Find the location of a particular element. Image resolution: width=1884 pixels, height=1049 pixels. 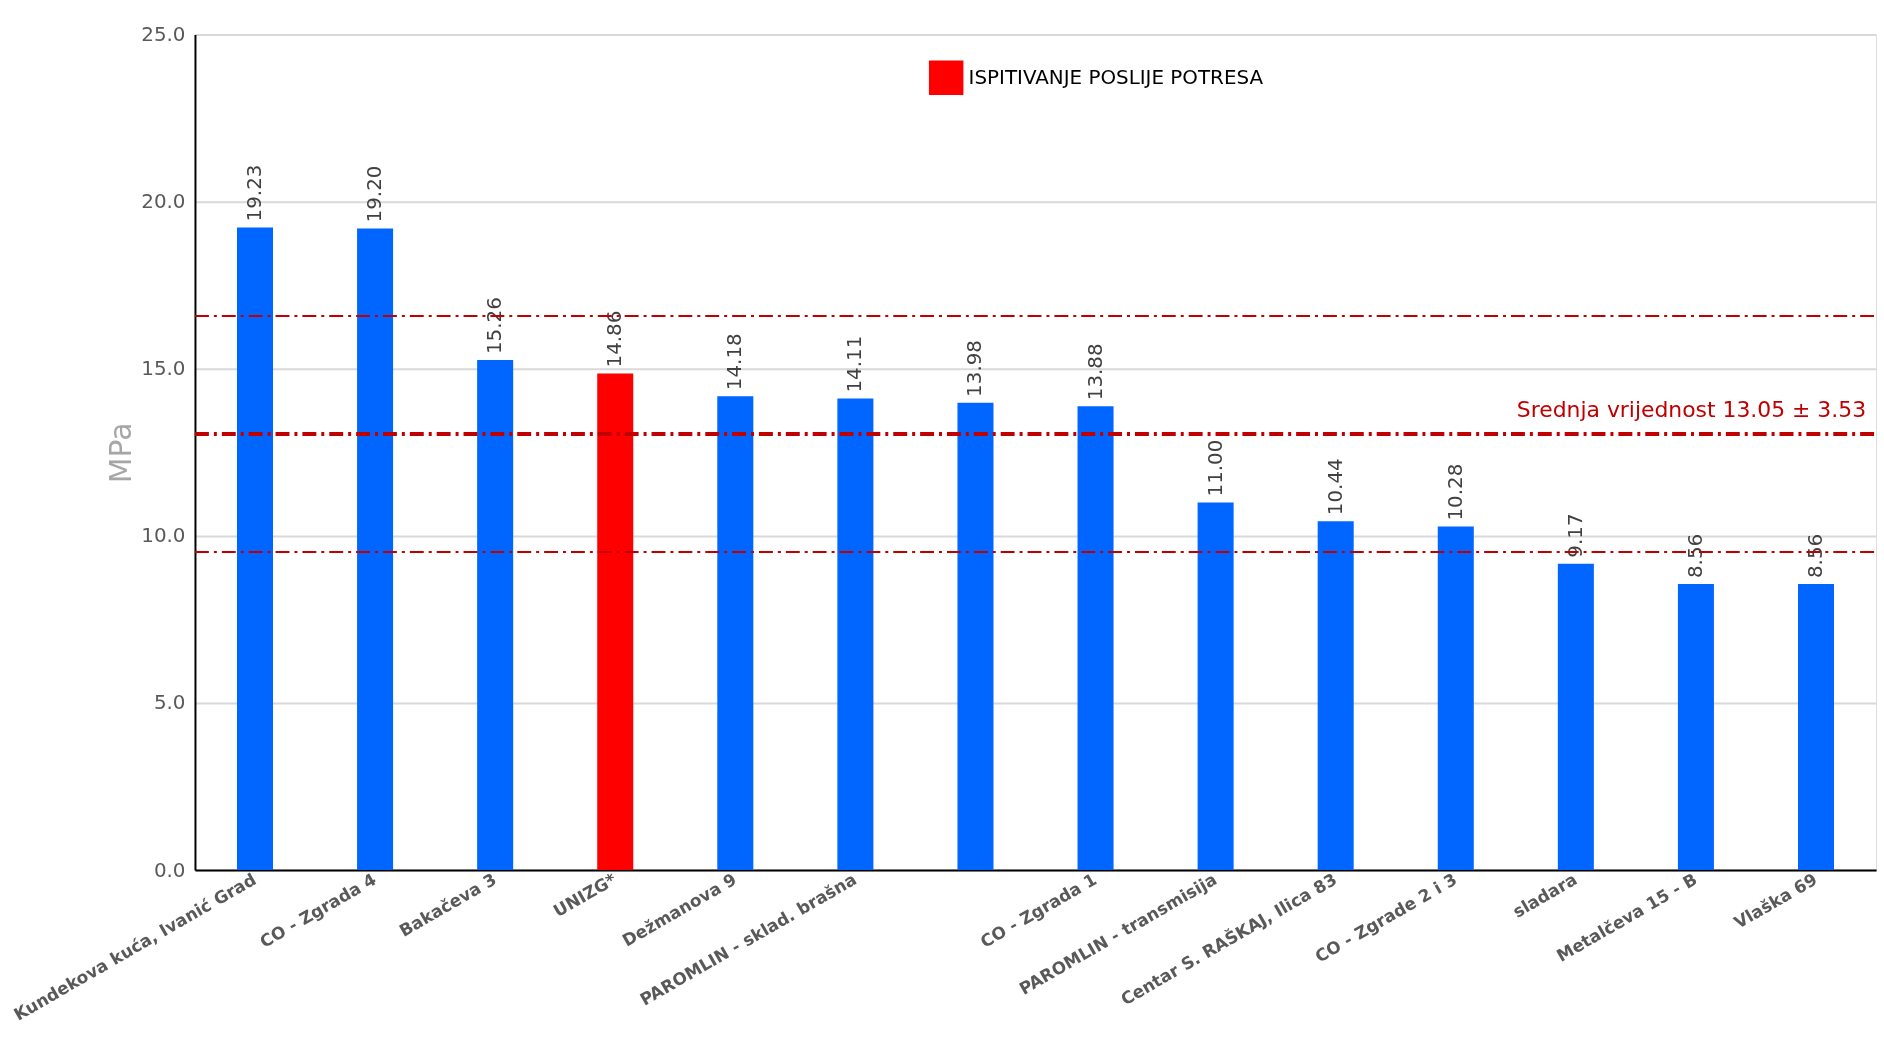

data-label: 13.98 is located at coordinates (975, 368).